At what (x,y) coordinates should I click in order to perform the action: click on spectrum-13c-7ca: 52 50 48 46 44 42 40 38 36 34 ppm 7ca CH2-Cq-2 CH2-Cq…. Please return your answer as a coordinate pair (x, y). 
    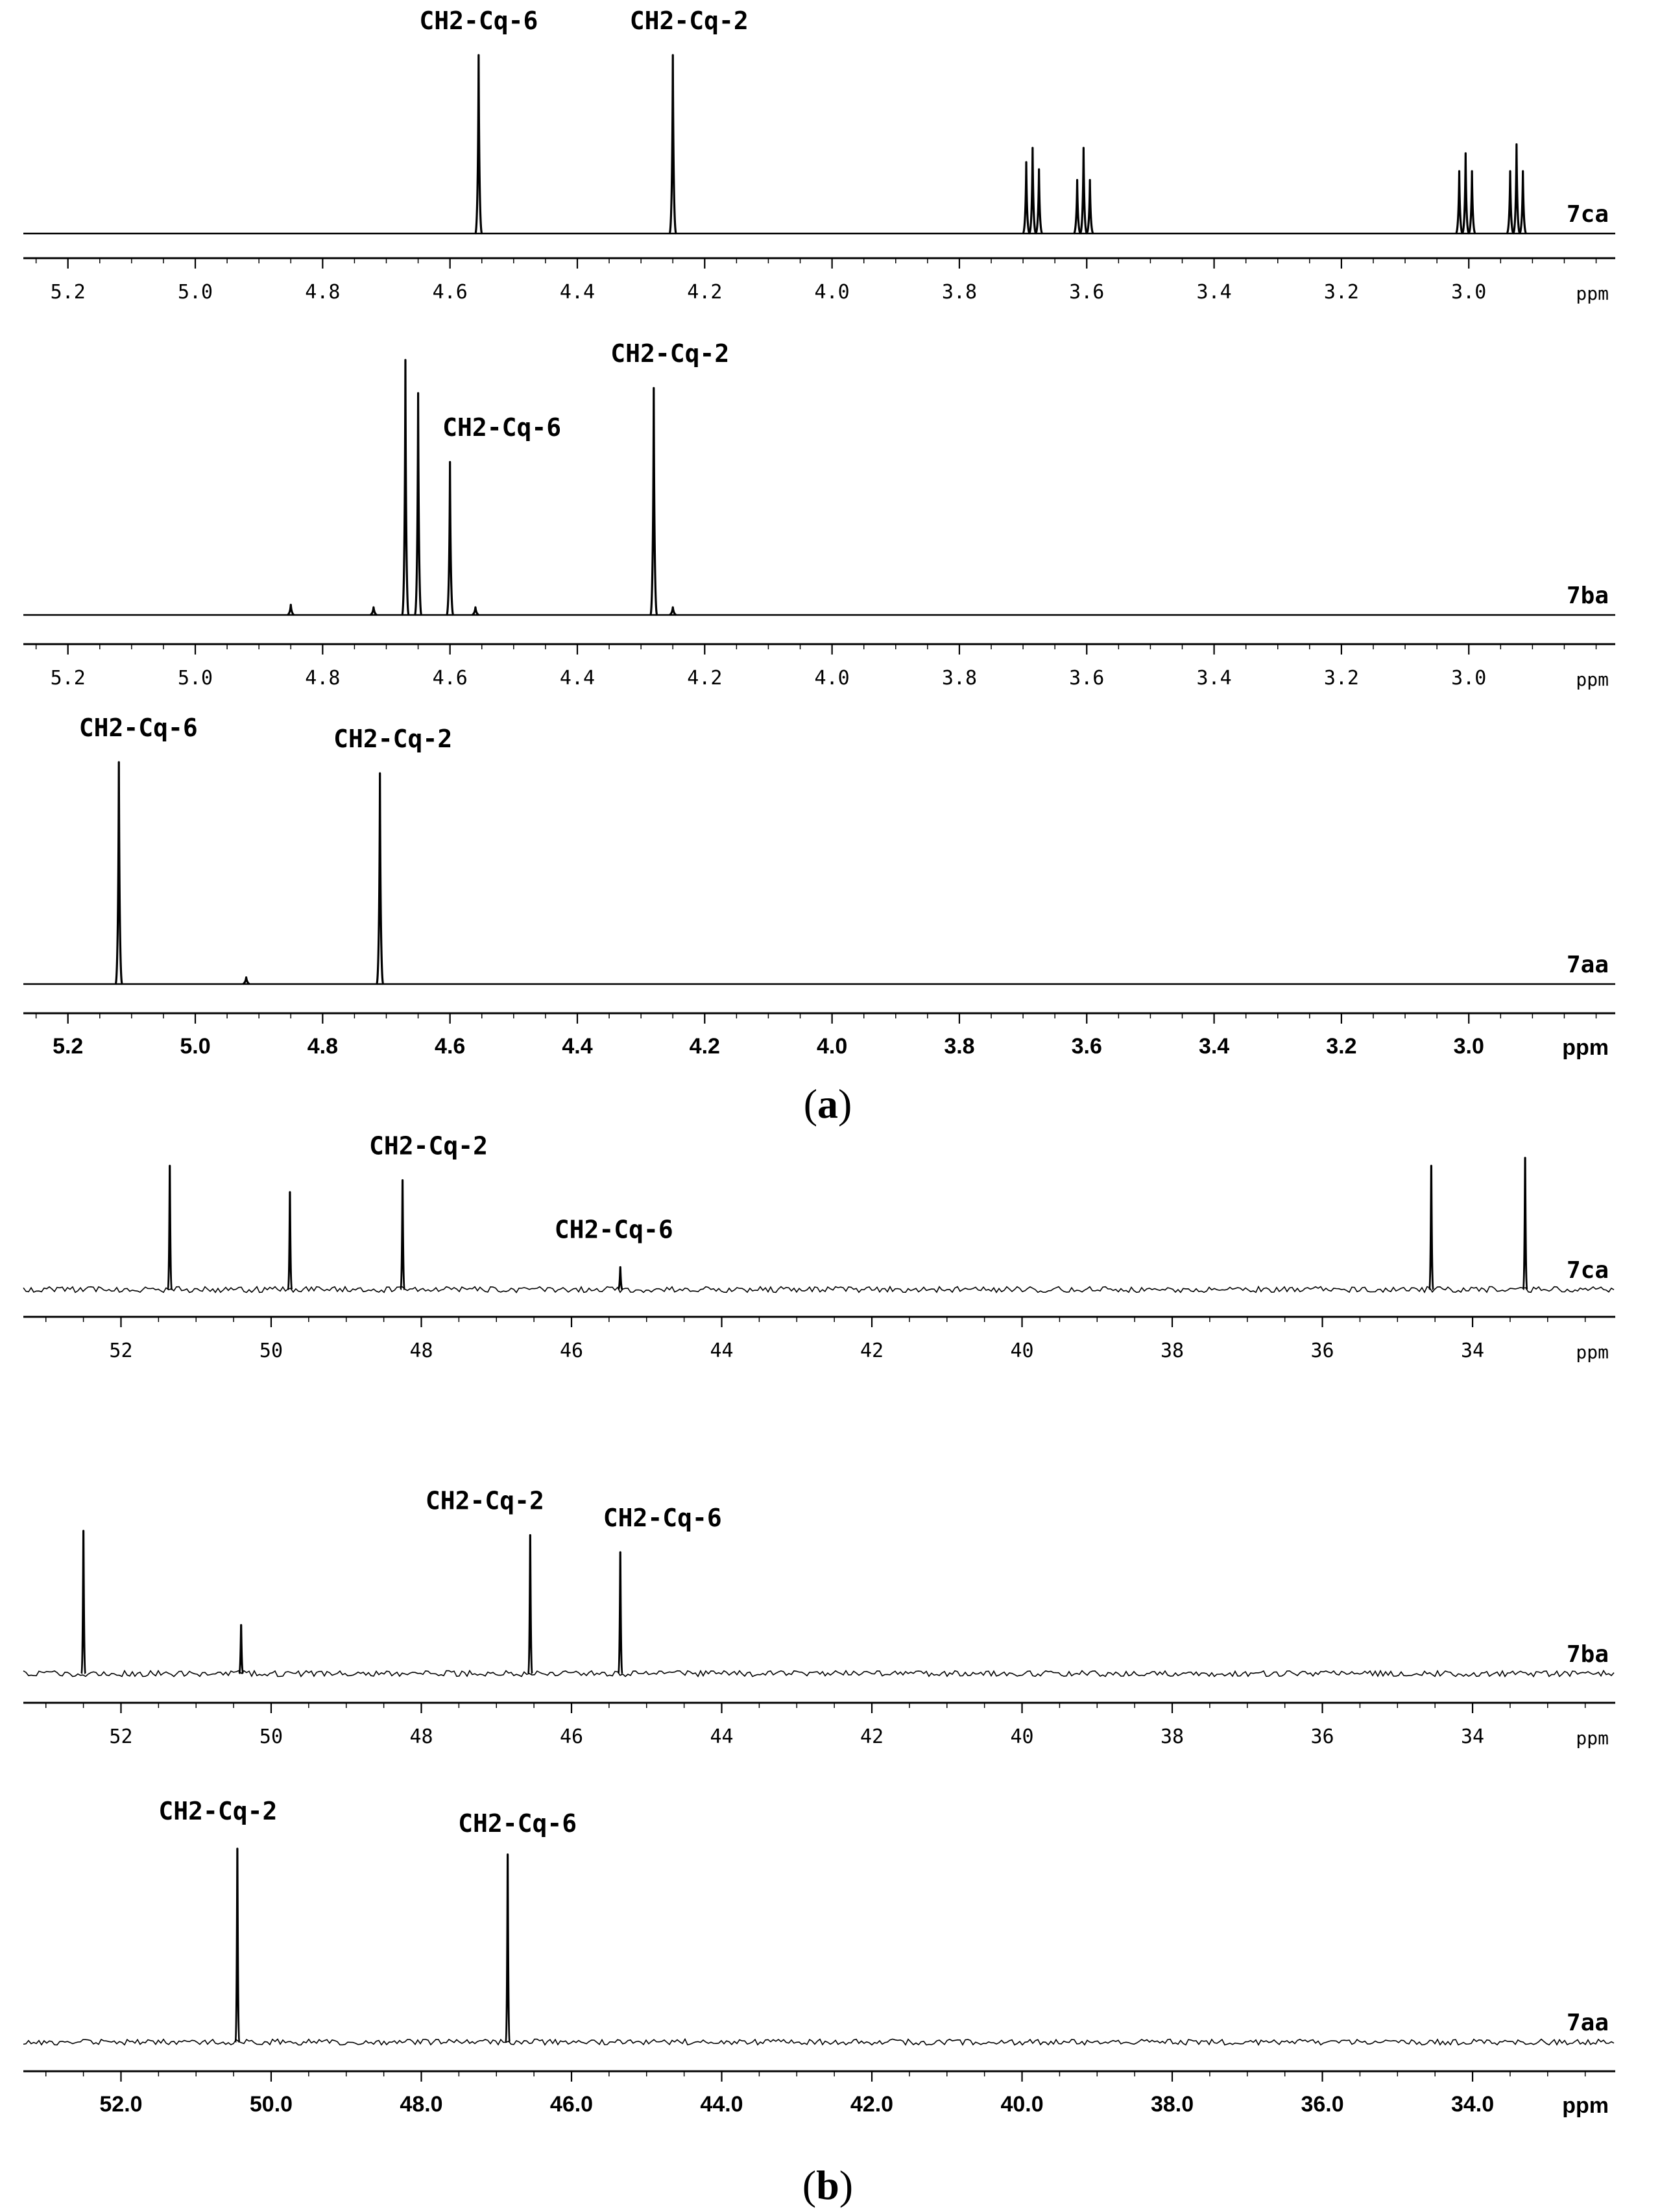
    Looking at the image, I should click on (819, 1247).